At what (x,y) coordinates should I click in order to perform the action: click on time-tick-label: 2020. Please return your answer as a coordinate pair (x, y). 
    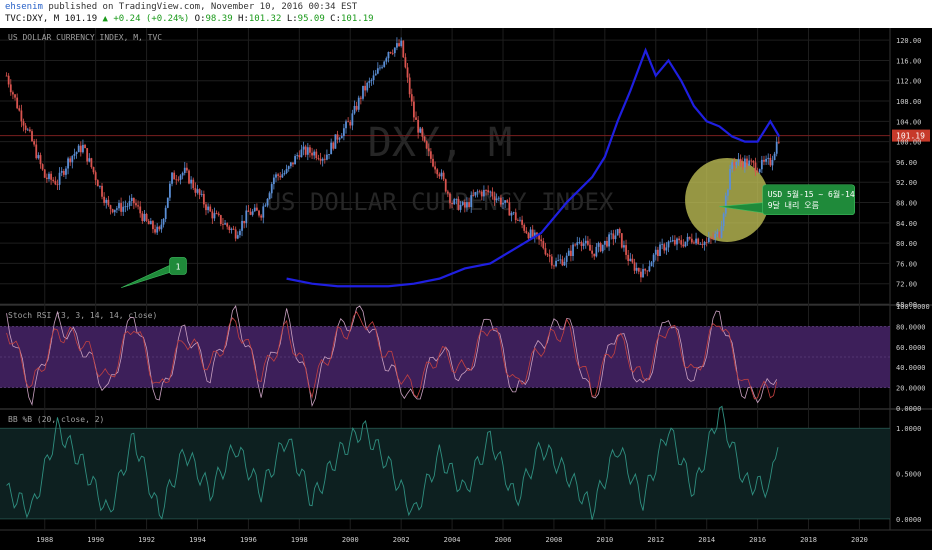
    Looking at the image, I should click on (859, 540).